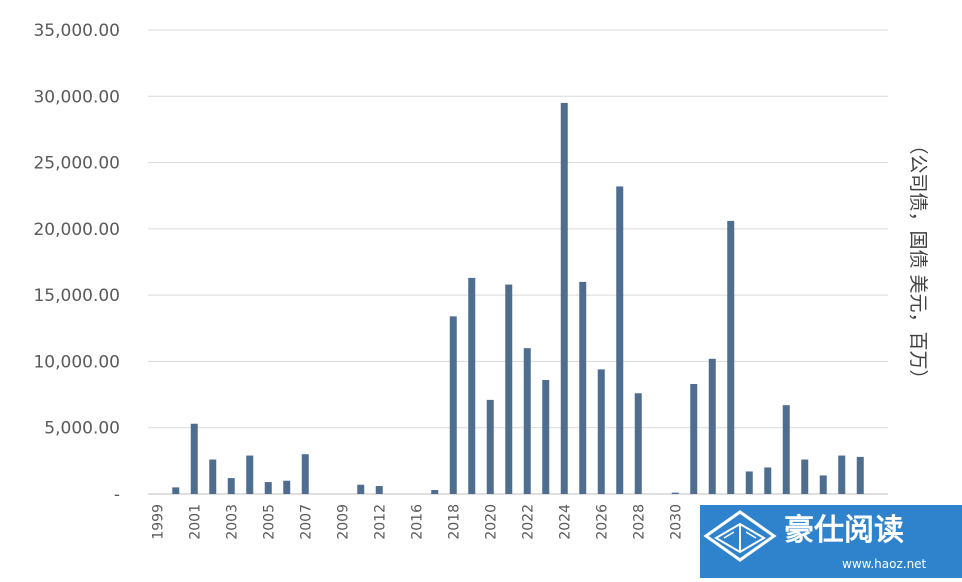  What do you see at coordinates (435, 492) in the screenshot?
I see `bar-2017` at bounding box center [435, 492].